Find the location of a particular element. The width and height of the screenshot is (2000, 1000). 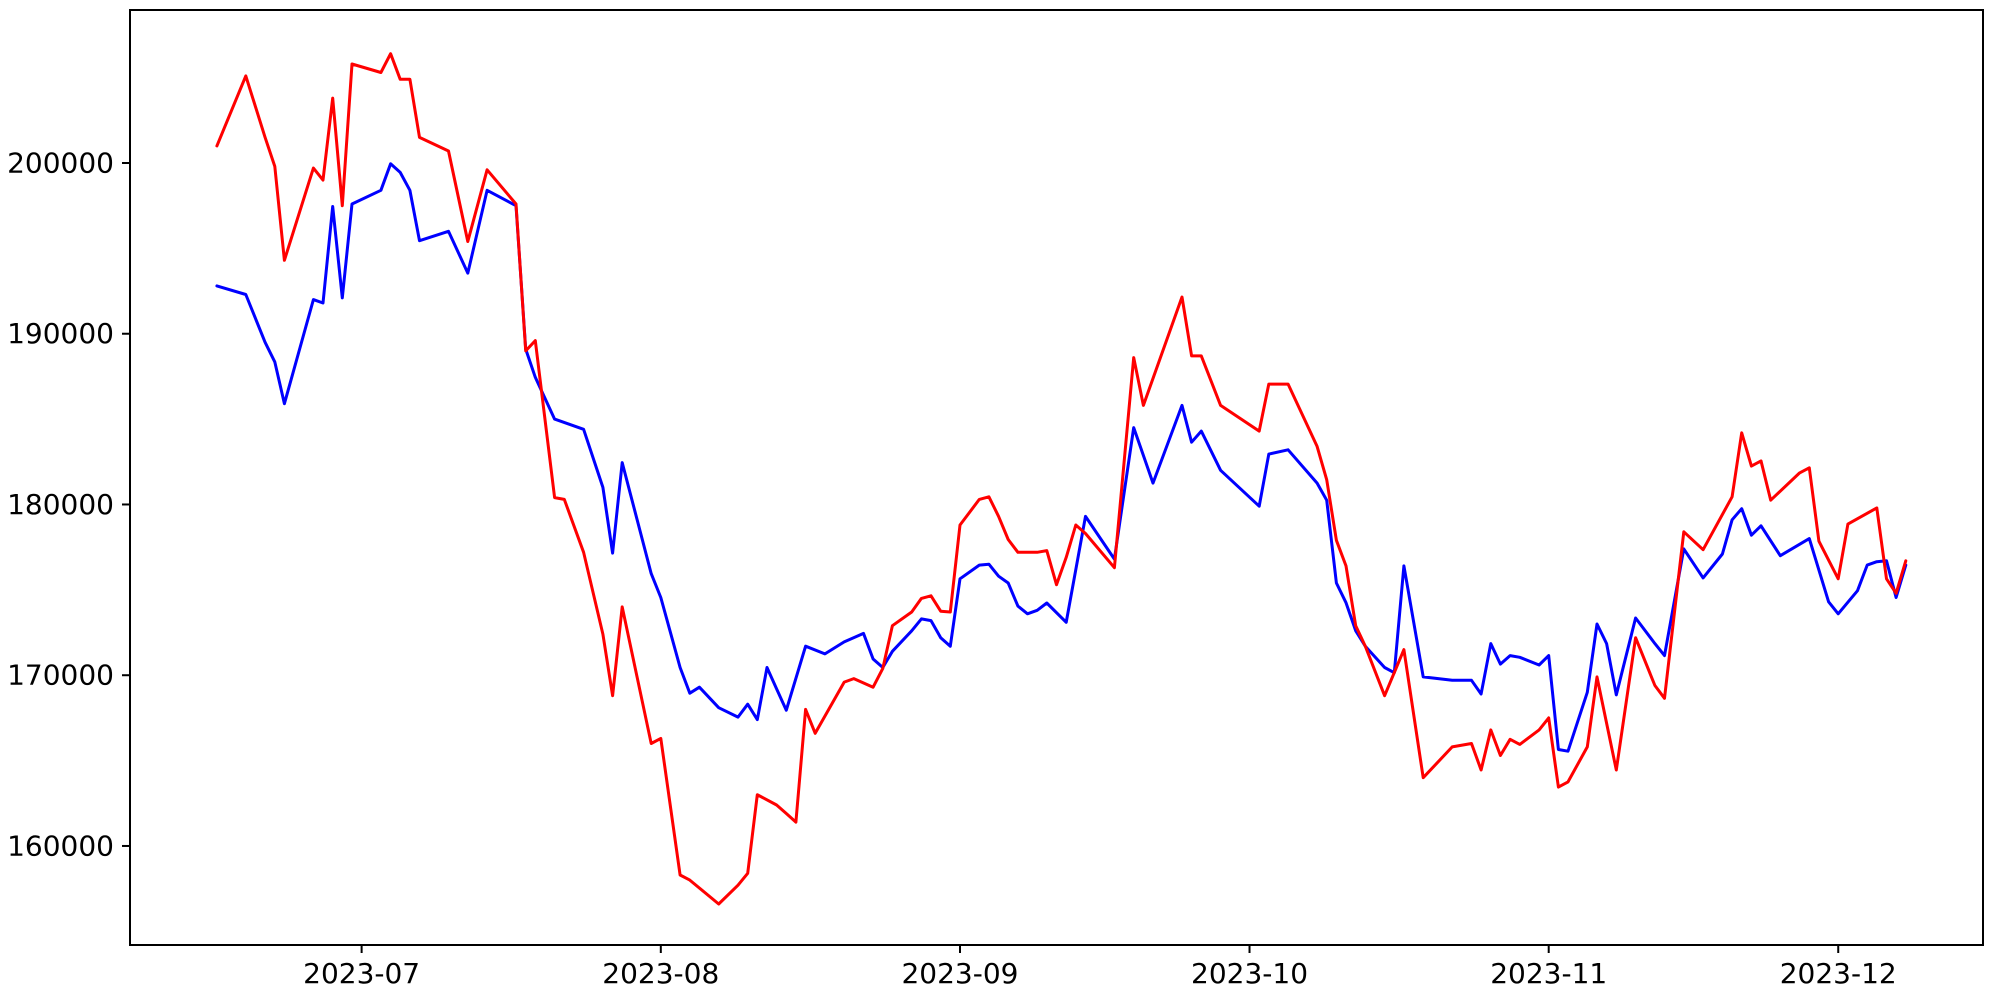

y-tick-label: 190000 is located at coordinates (60, 333).